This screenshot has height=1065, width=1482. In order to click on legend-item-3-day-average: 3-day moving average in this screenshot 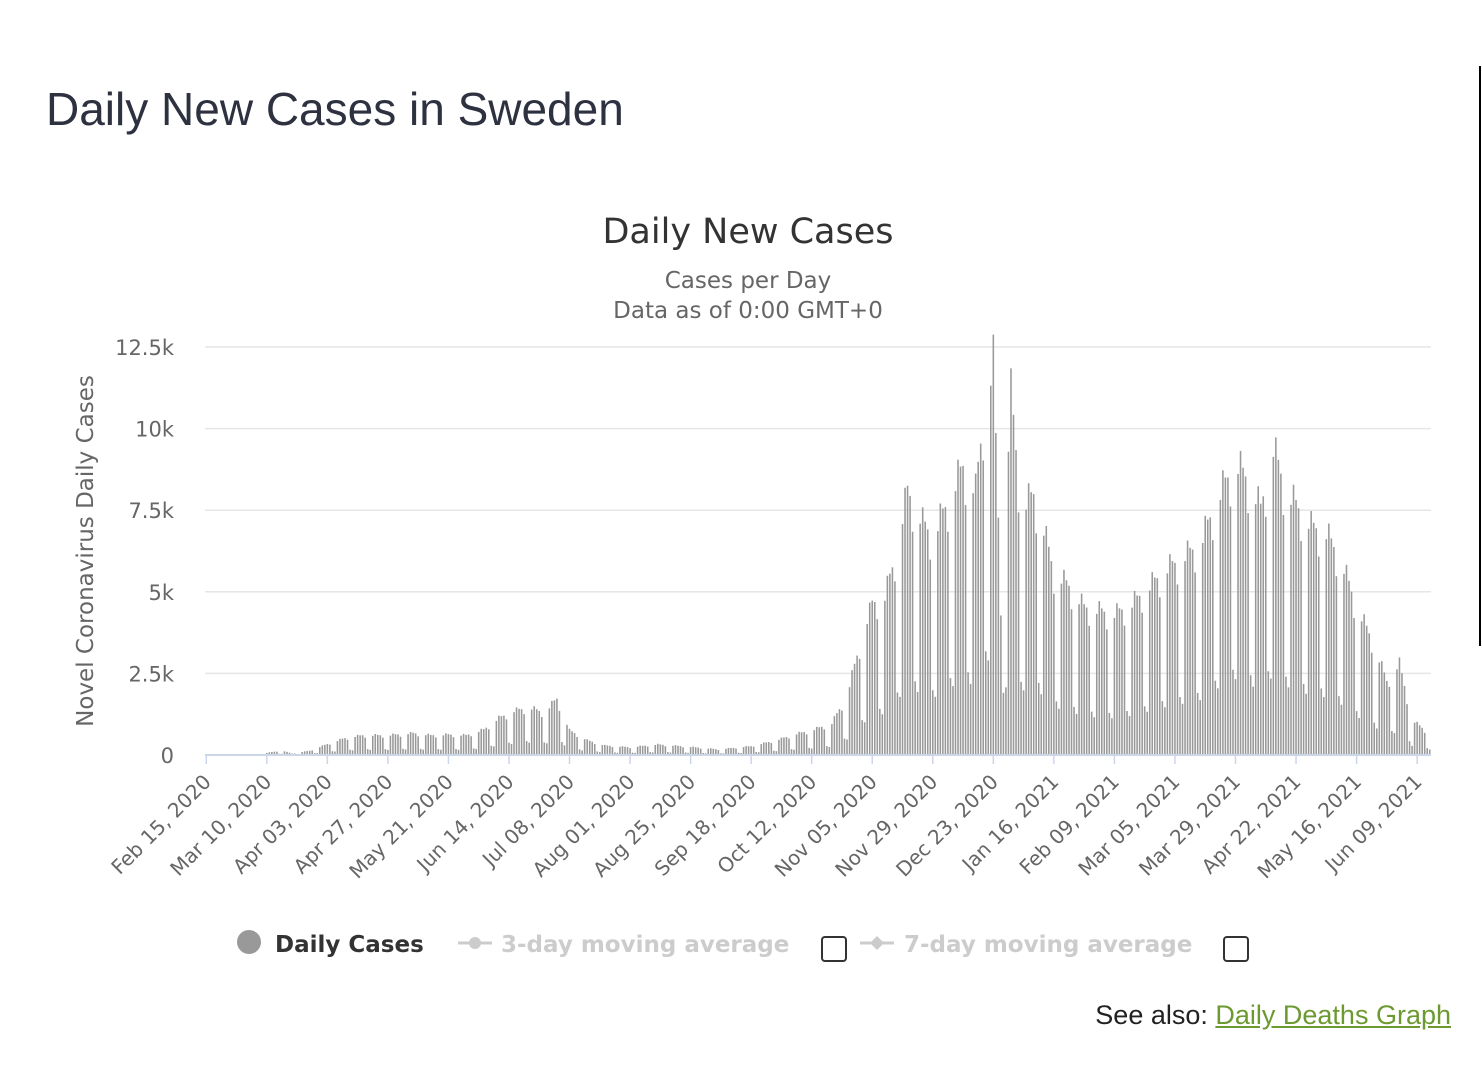, I will do `click(623, 945)`.